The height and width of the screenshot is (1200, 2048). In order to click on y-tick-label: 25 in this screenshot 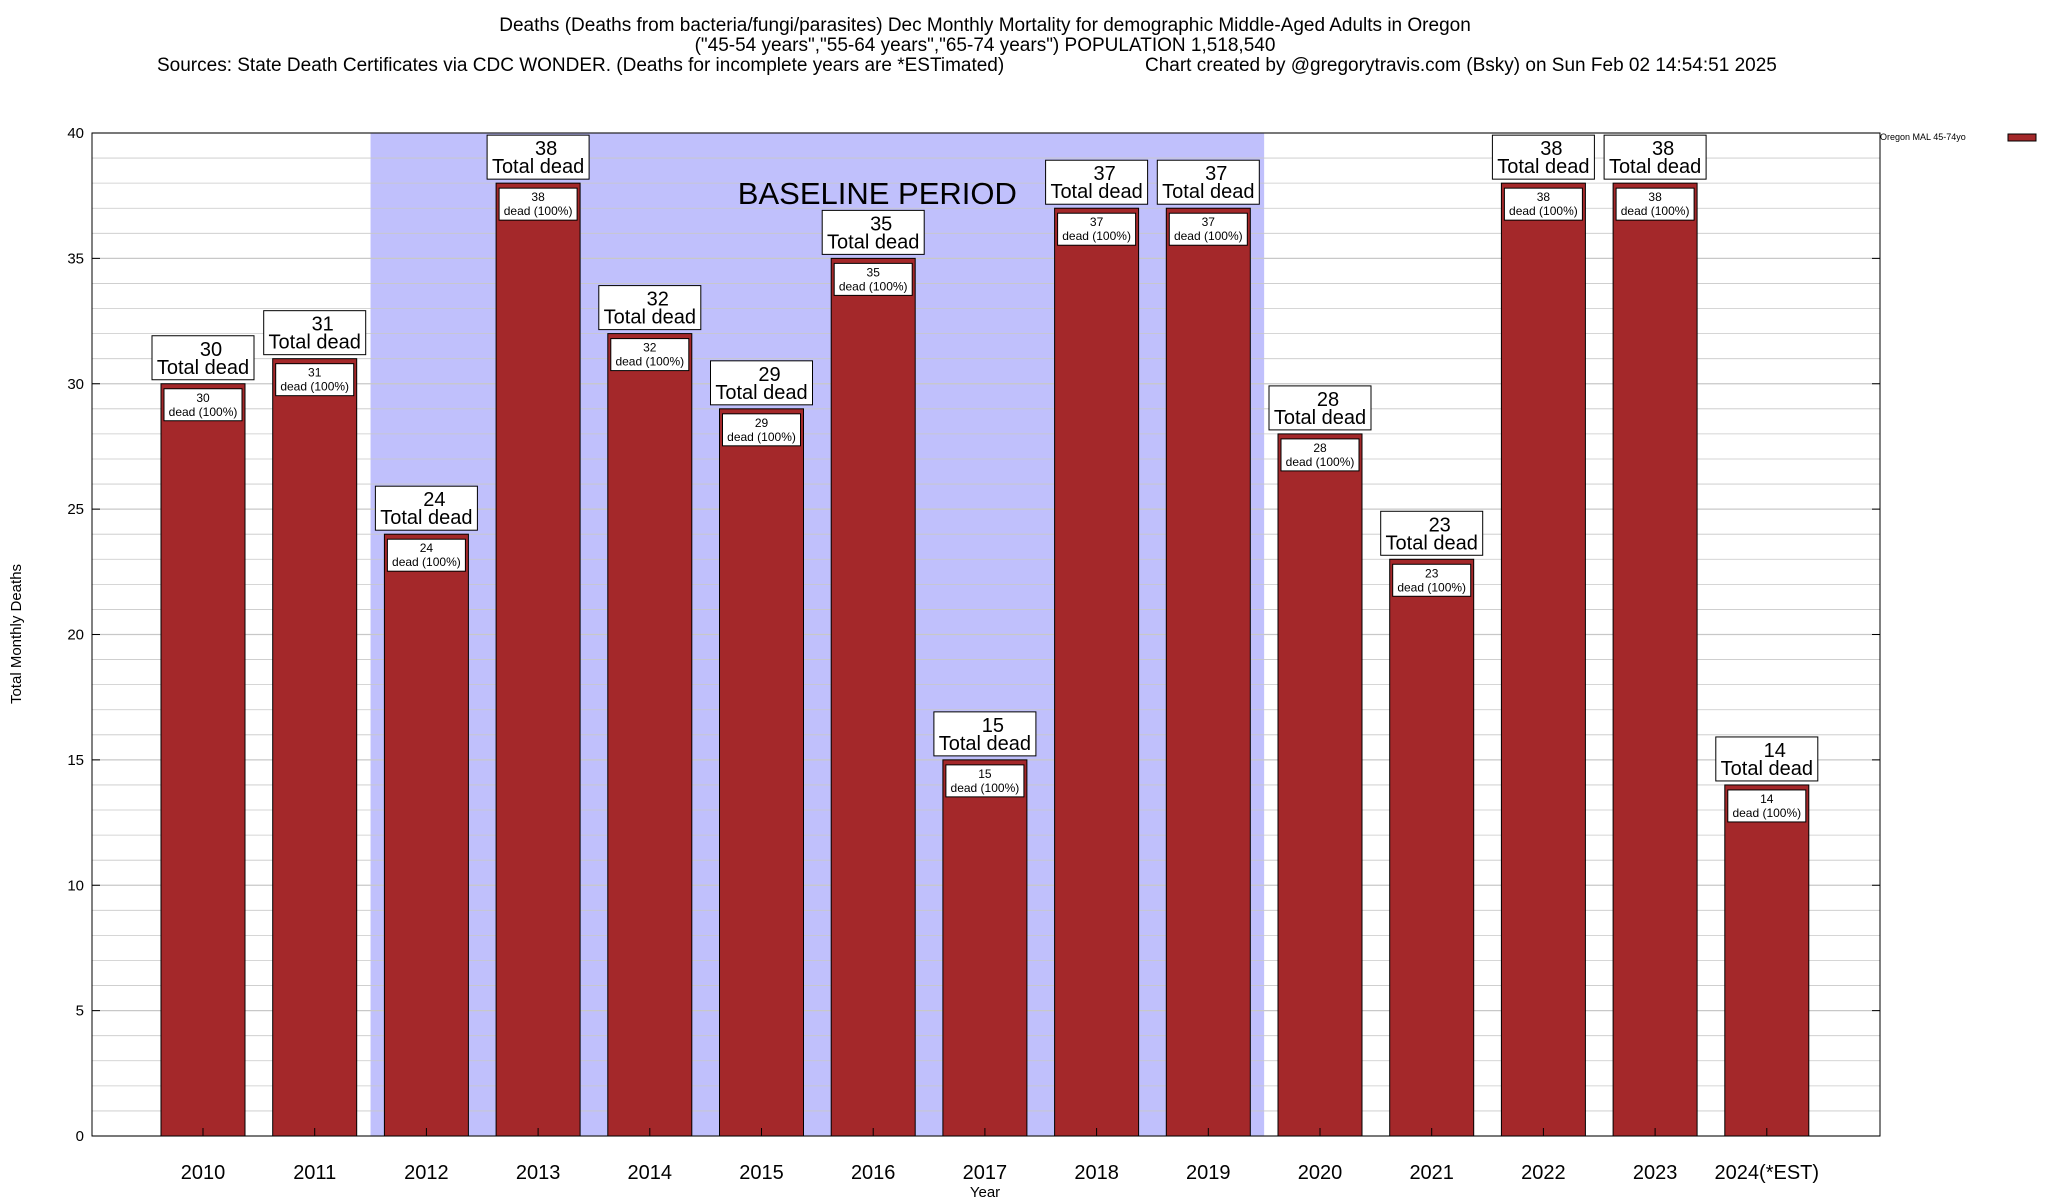, I will do `click(75, 509)`.